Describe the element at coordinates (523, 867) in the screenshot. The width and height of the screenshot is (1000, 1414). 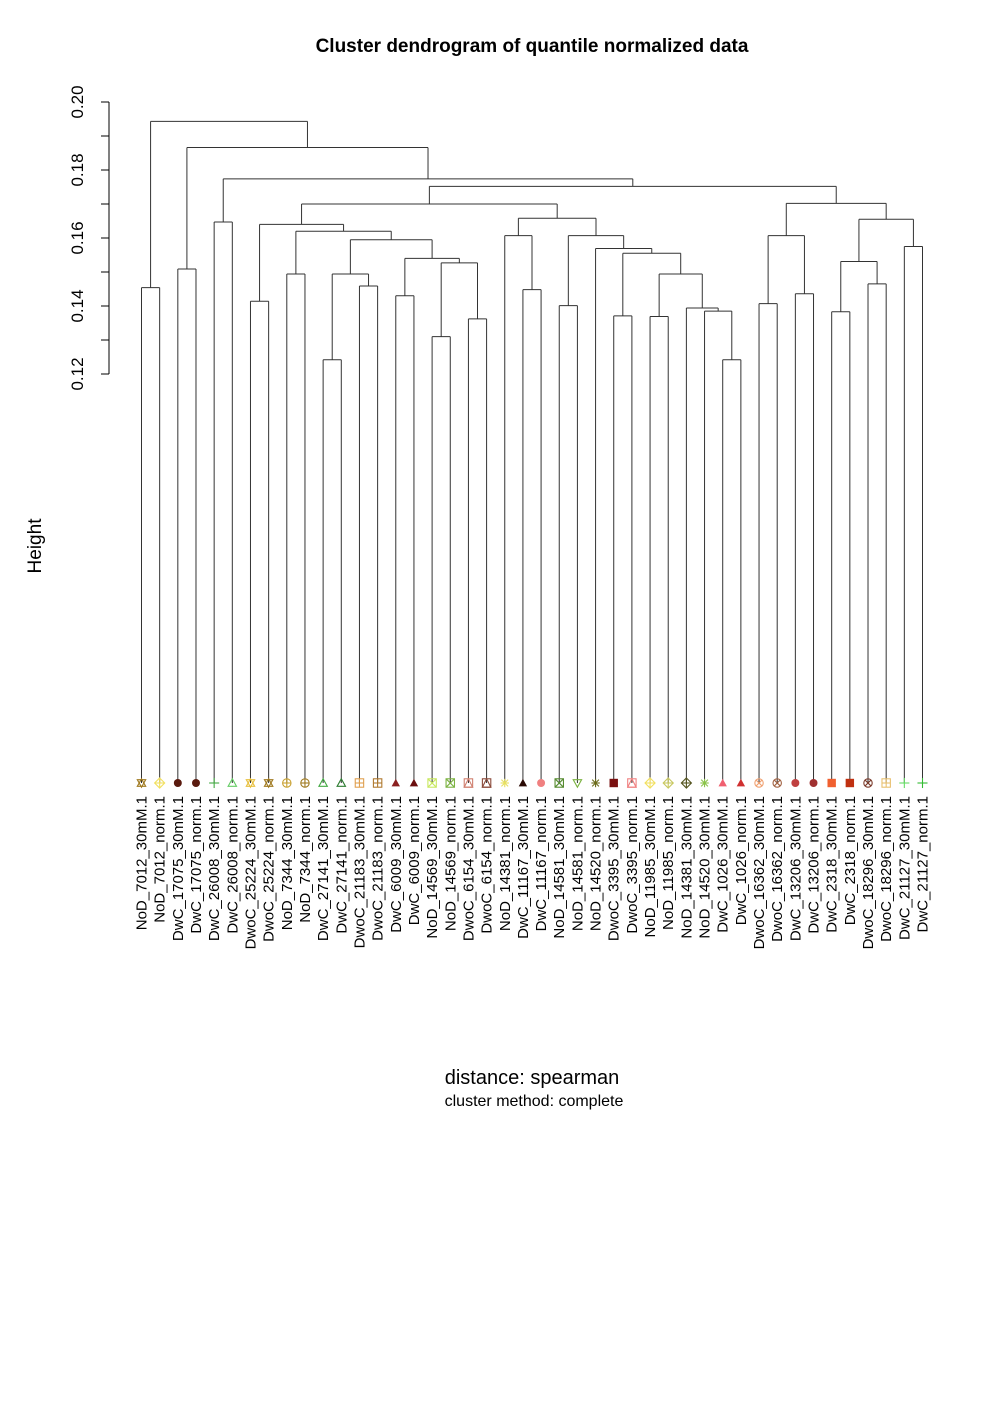
I see `leaf-label: DwC_11167_30mM.1` at that location.